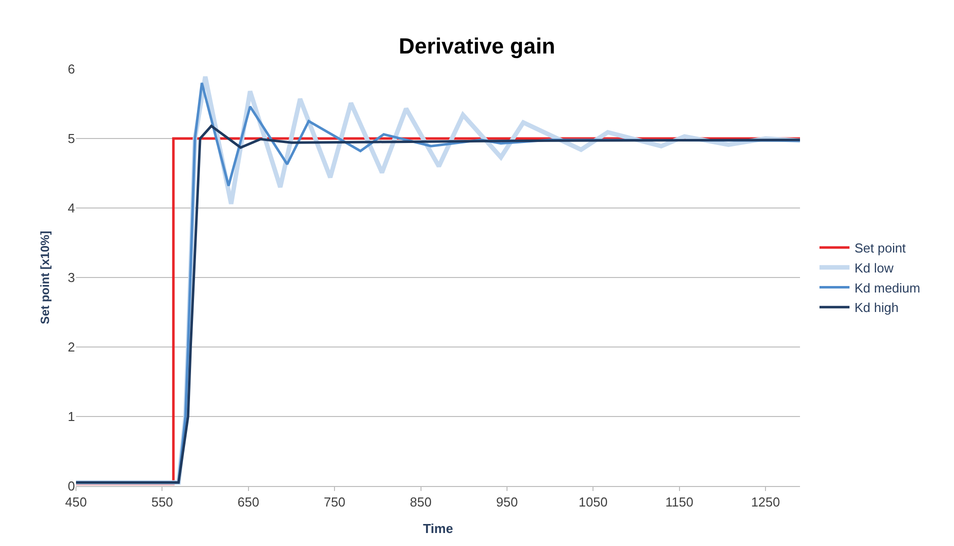 Image resolution: width=954 pixels, height=546 pixels. What do you see at coordinates (76, 502) in the screenshot?
I see `x-tick-label: 450` at bounding box center [76, 502].